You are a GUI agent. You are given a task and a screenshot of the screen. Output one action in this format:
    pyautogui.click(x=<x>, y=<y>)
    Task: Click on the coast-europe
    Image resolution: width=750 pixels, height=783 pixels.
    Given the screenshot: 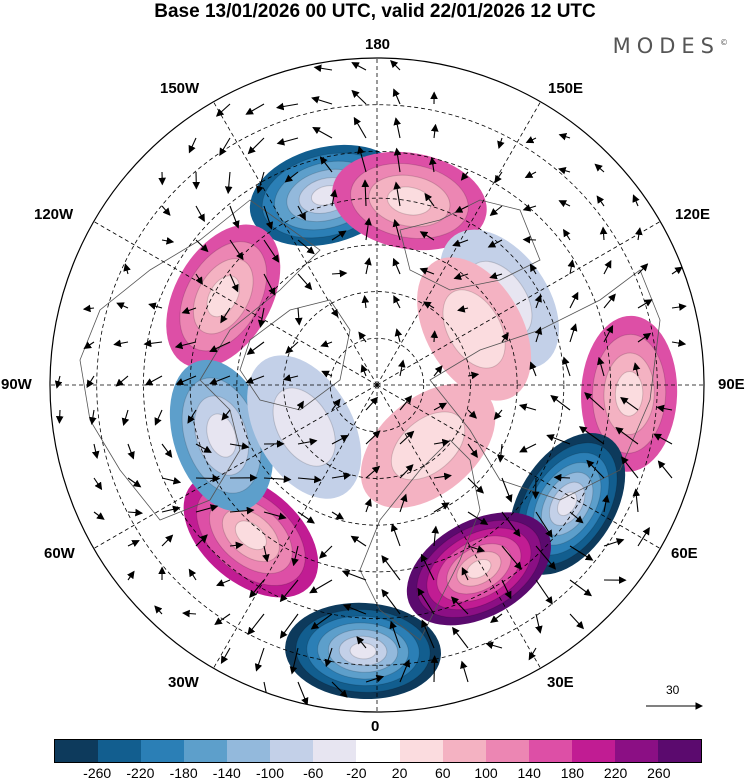 What is the action you would take?
    pyautogui.click(x=420, y=540)
    